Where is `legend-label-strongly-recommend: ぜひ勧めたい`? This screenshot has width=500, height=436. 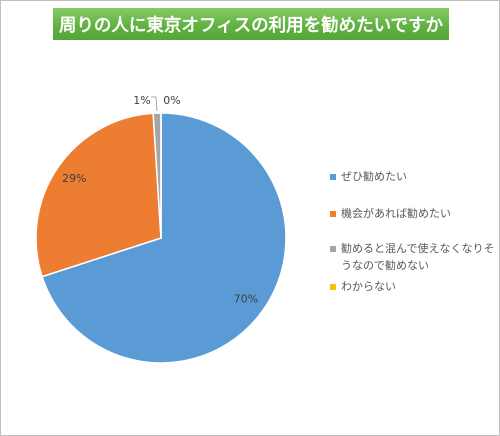
legend-label-strongly-recommend: ぜひ勧めたい is located at coordinates (374, 176).